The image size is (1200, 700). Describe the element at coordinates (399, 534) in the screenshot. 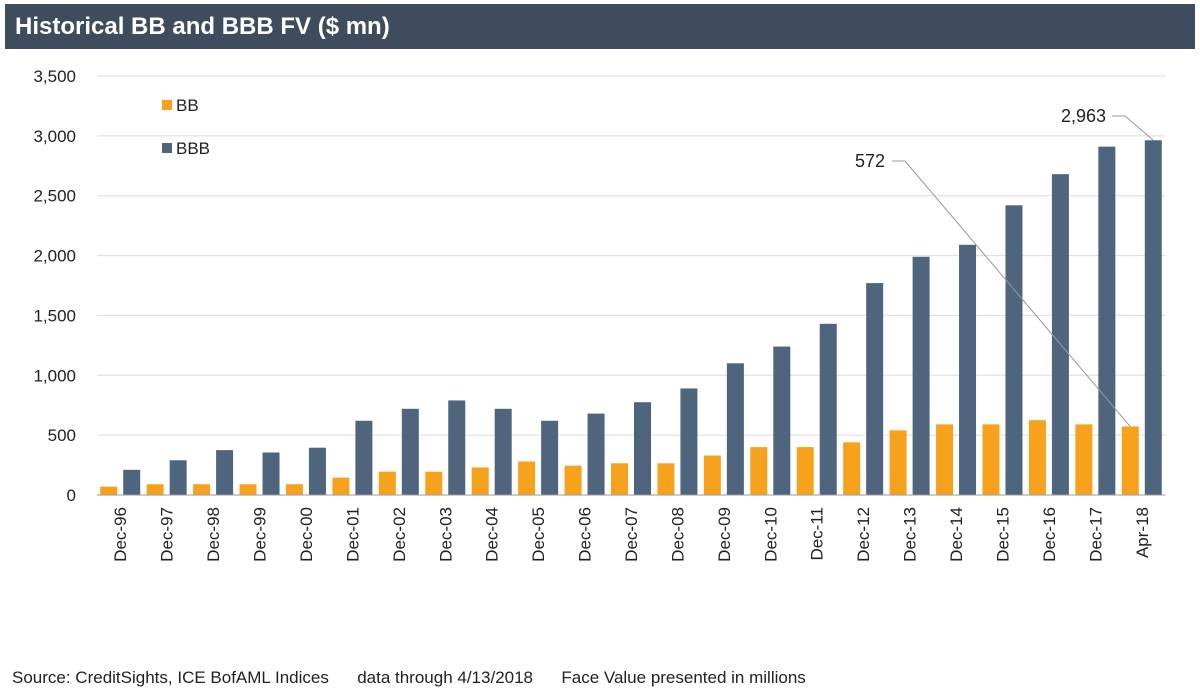

I see `x-tick-label: Dec-02` at that location.